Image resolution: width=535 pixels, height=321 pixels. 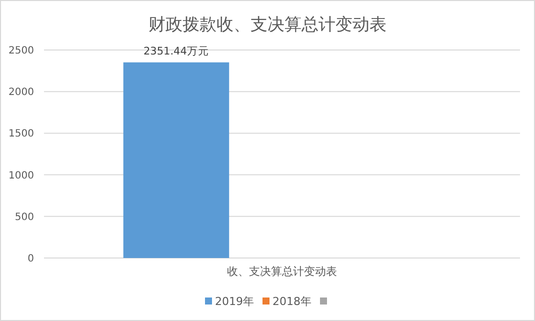 What do you see at coordinates (176, 51) in the screenshot?
I see `data-label: 2351.44万元` at bounding box center [176, 51].